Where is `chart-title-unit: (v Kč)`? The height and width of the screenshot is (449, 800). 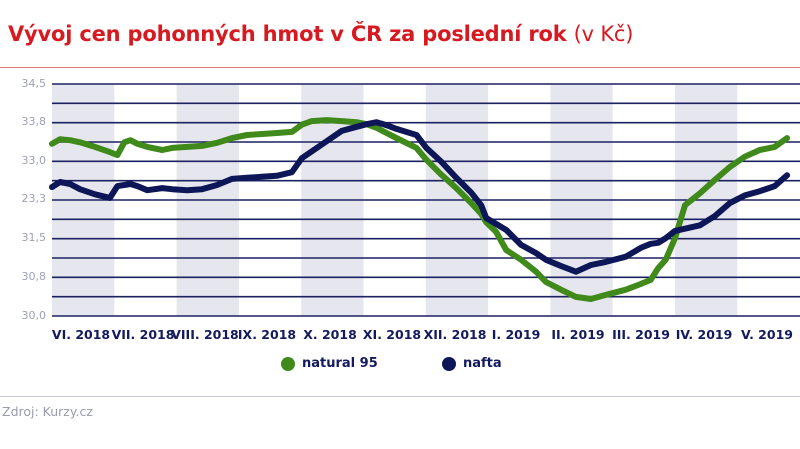 chart-title-unit: (v Kč) is located at coordinates (603, 34).